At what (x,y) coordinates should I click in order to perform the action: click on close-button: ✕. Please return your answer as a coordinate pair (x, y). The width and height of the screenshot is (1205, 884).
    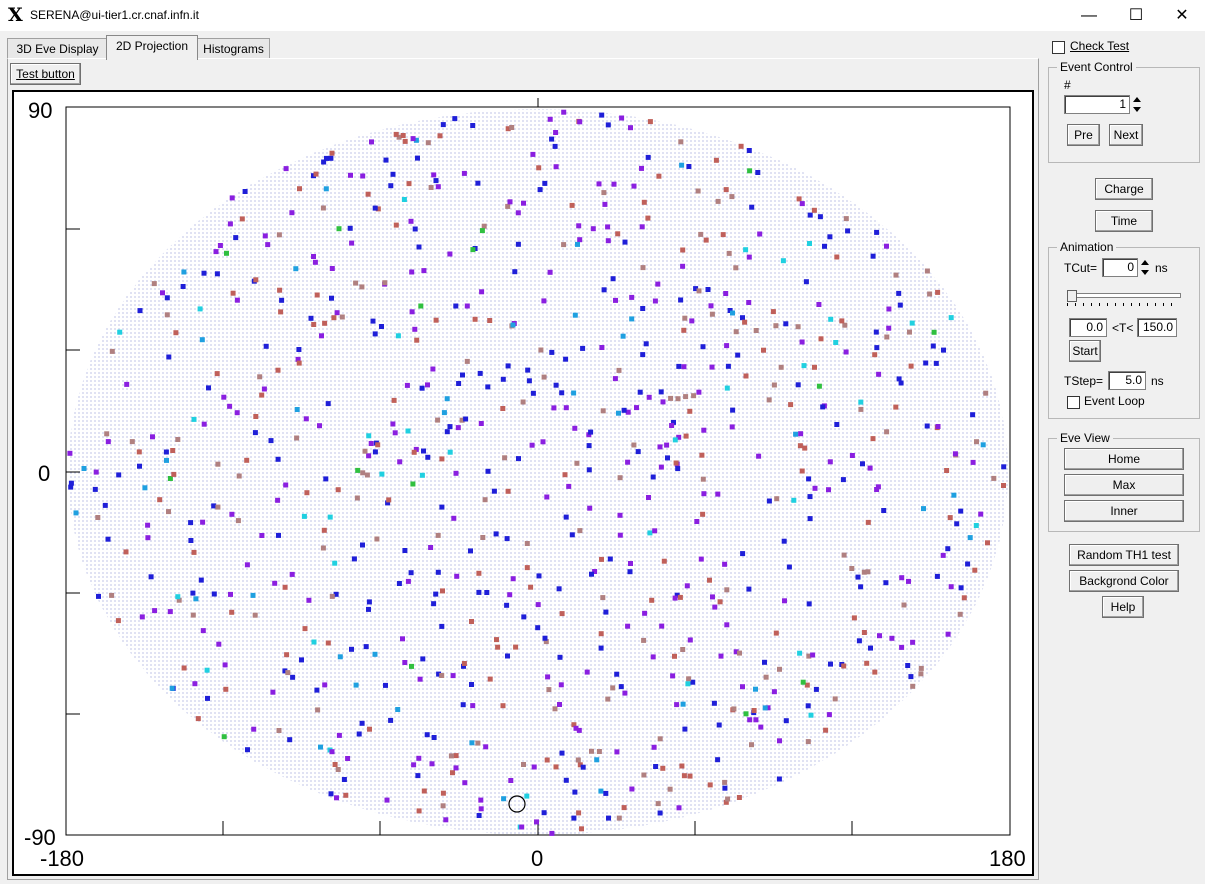
    Looking at the image, I should click on (1182, 15).